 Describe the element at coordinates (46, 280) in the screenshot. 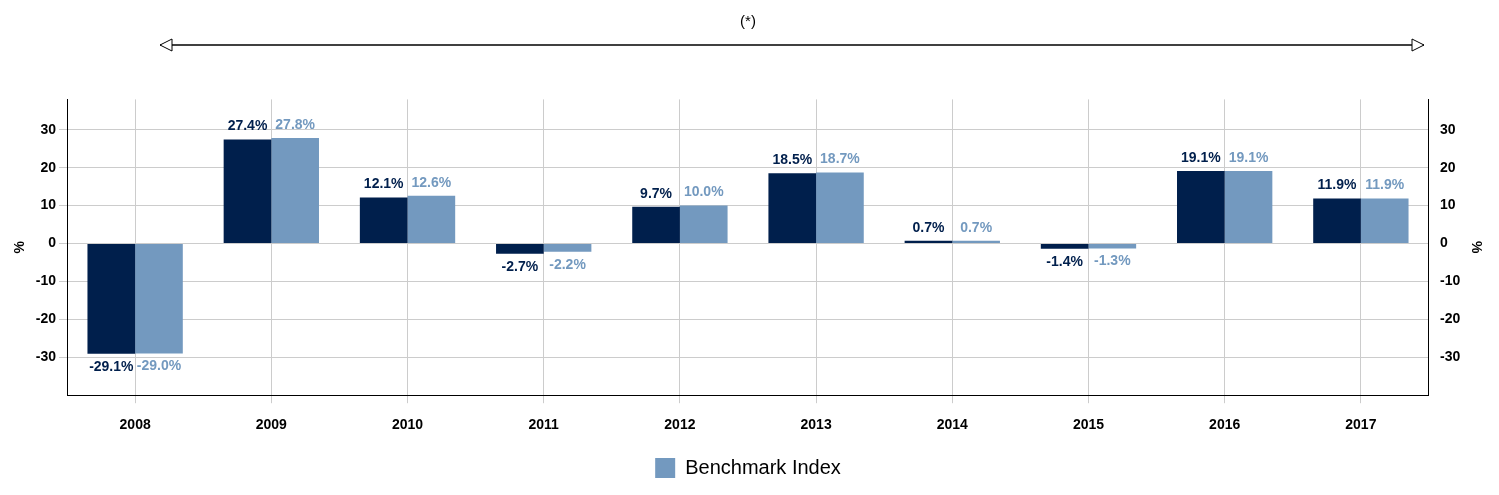

I see `y-tick-label: -10` at that location.